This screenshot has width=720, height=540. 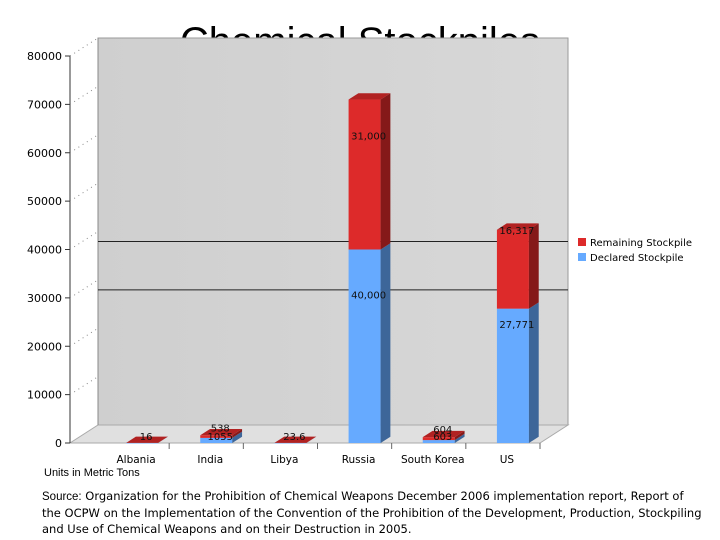 What do you see at coordinates (641, 243) in the screenshot?
I see `legend-entry: Remaining Stockpile` at bounding box center [641, 243].